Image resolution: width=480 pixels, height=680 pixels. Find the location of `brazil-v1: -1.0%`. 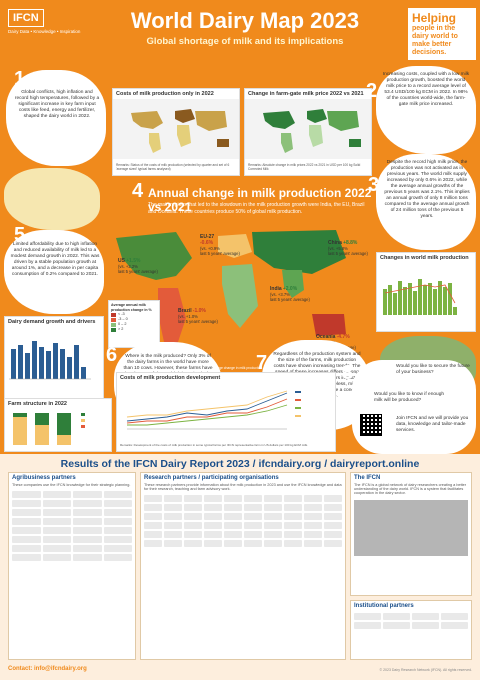

brazil-v1: -1.0% is located at coordinates (199, 311).